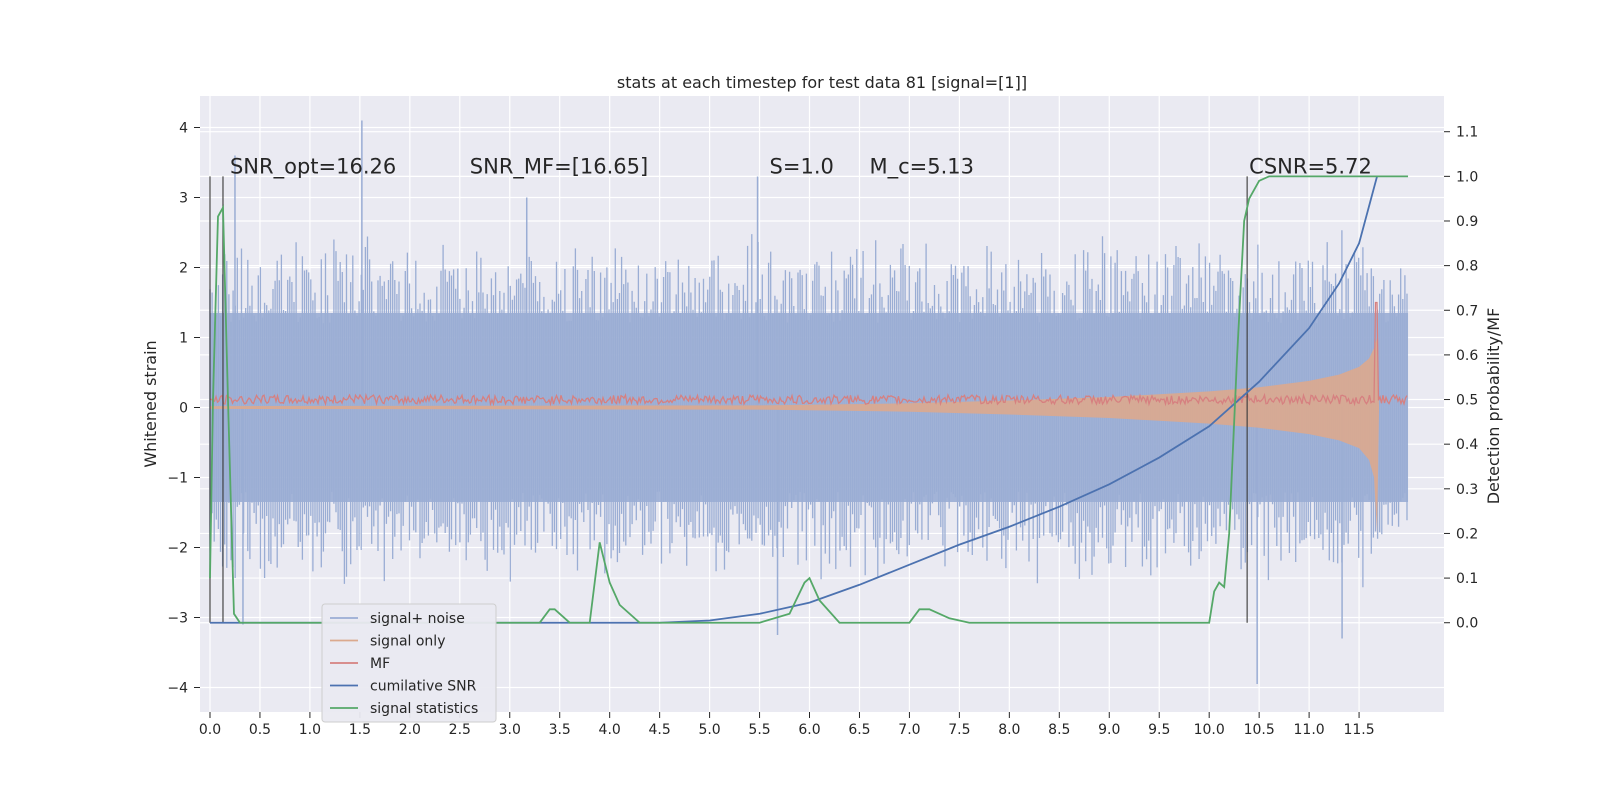  I want to click on y-tick-label: 3, so click(183, 199).